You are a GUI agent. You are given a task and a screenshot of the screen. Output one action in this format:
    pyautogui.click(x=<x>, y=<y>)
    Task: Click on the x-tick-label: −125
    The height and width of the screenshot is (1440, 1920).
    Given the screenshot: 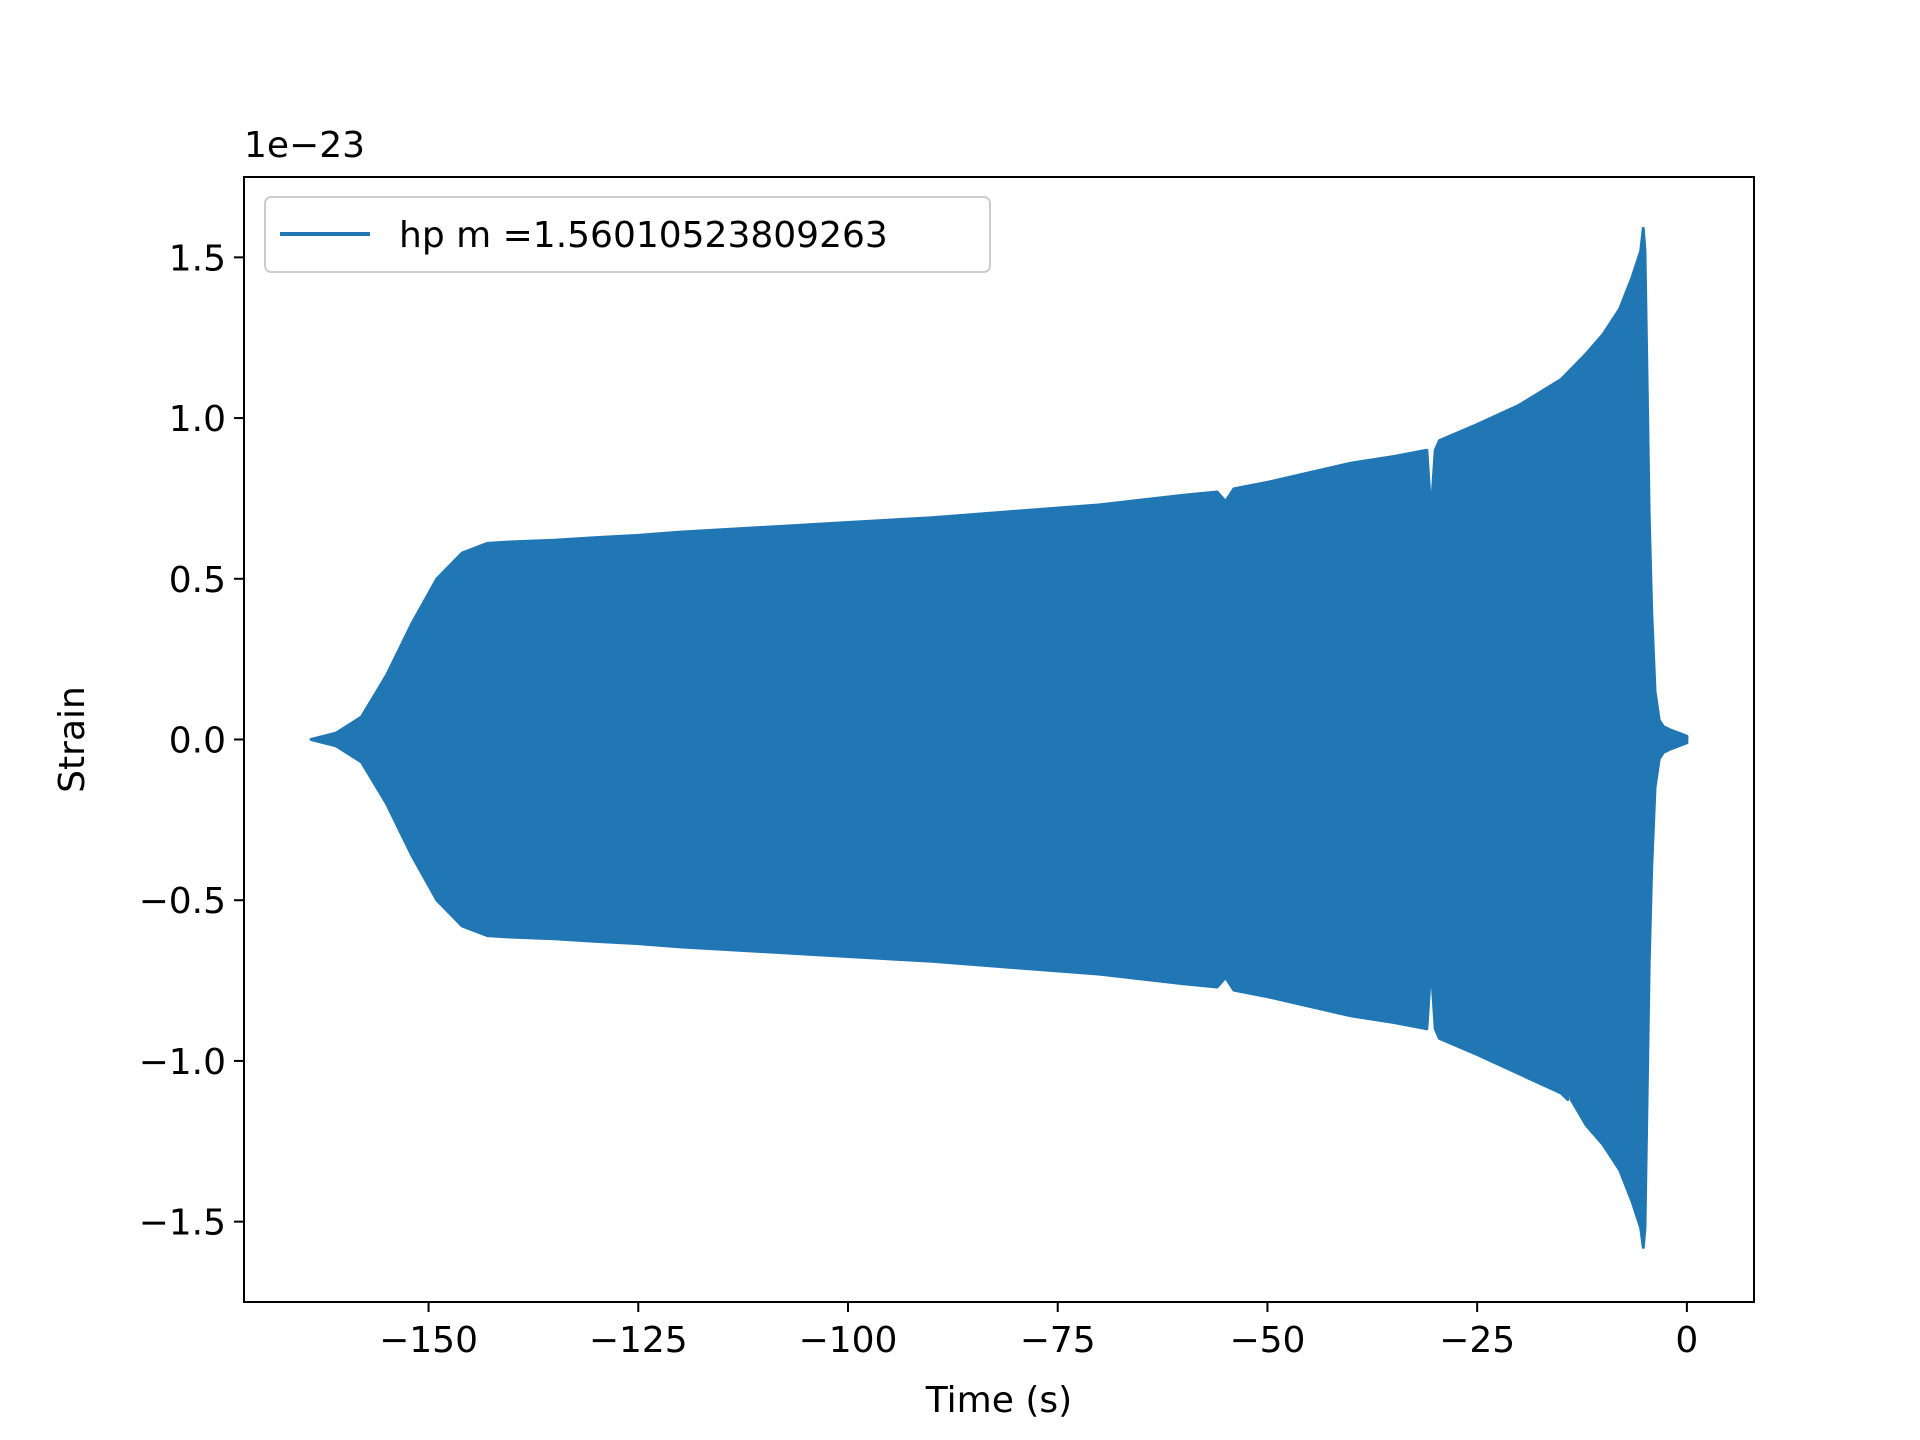 What is the action you would take?
    pyautogui.click(x=638, y=1340)
    